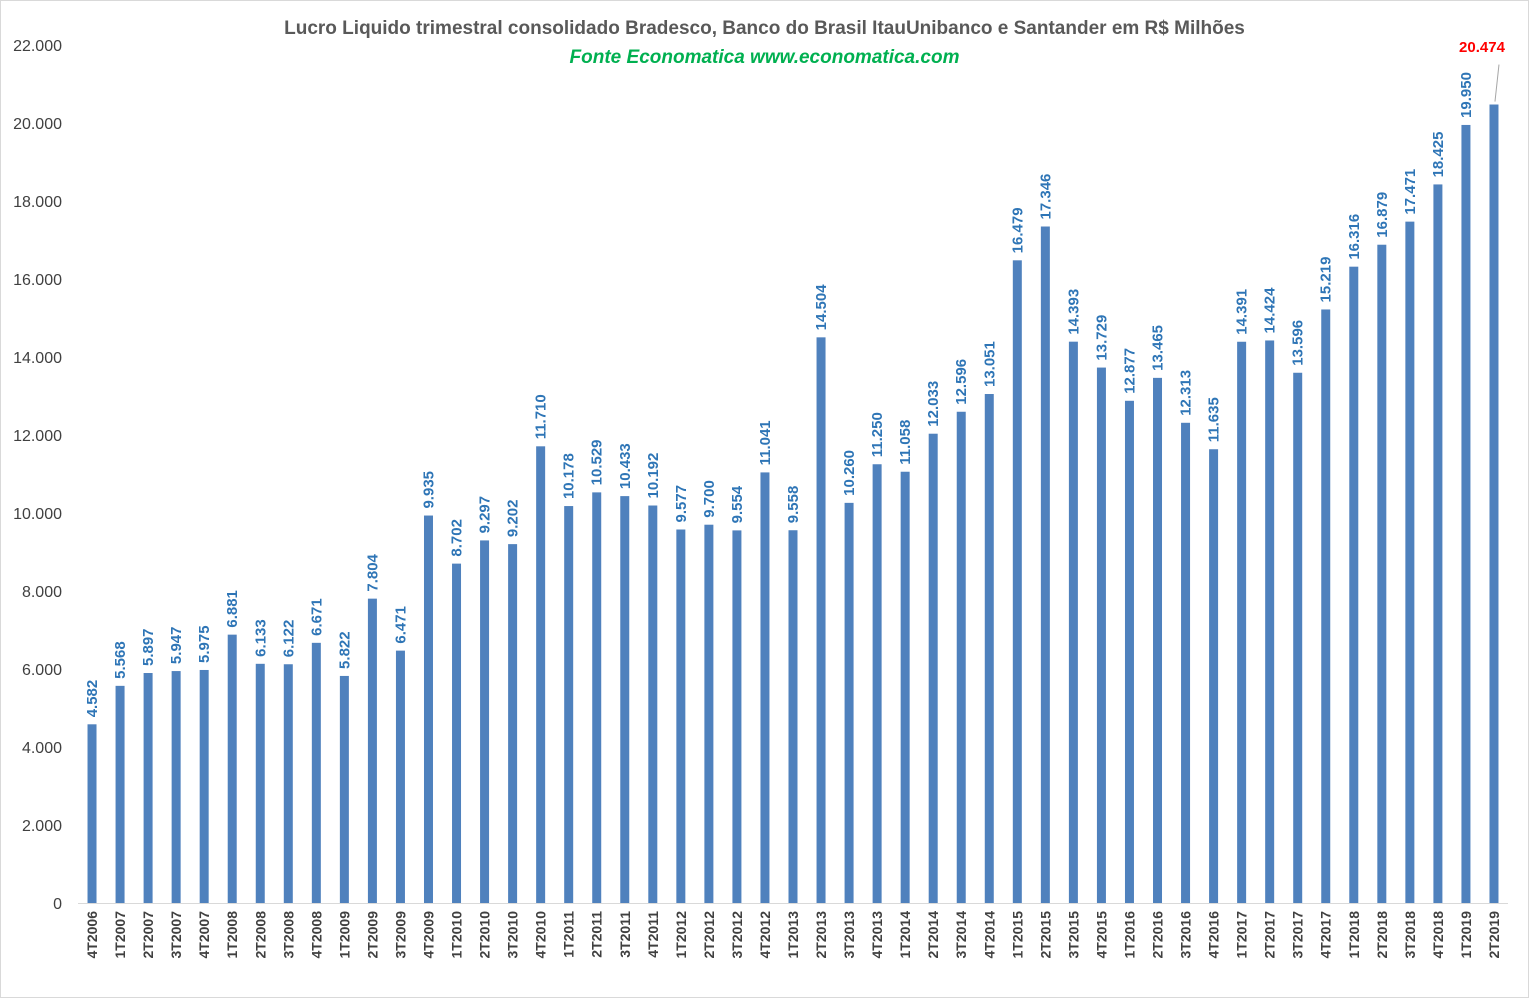 Image resolution: width=1529 pixels, height=998 pixels. I want to click on x-tick-label: 3T2015, so click(1073, 935).